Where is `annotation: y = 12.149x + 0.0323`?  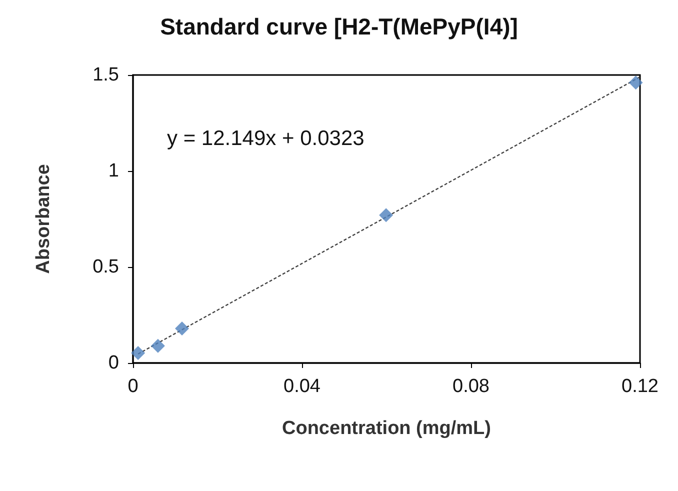
annotation: y = 12.149x + 0.0323 is located at coordinates (265, 138).